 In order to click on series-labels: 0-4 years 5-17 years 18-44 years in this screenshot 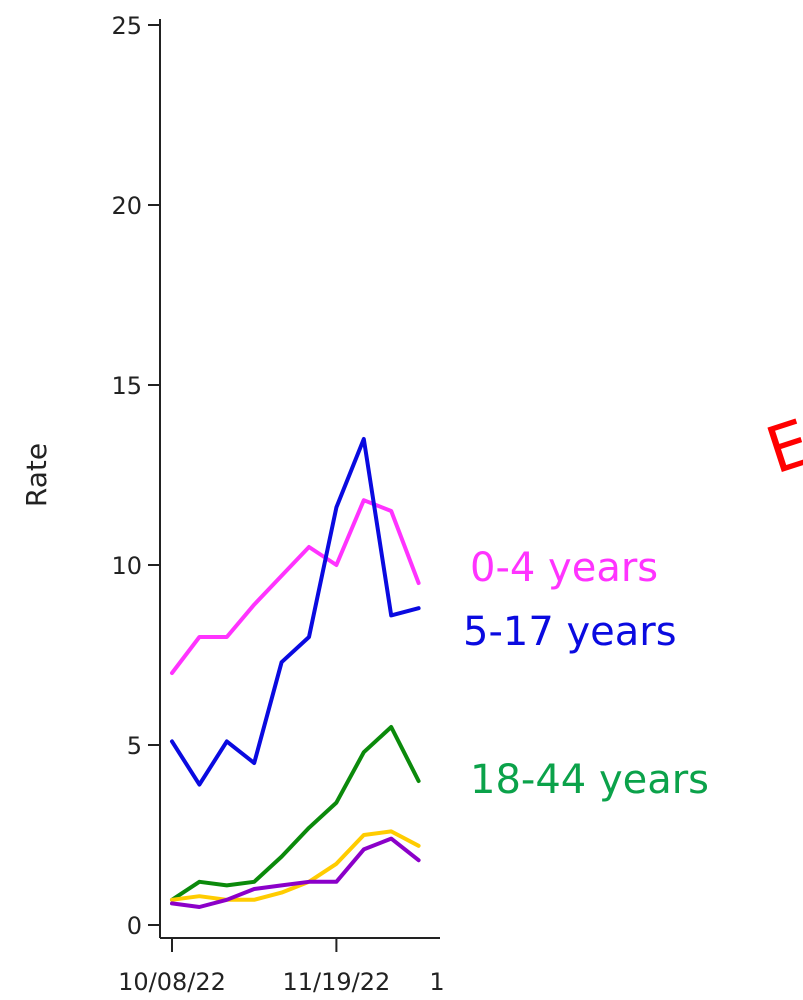, I will do `click(586, 674)`.